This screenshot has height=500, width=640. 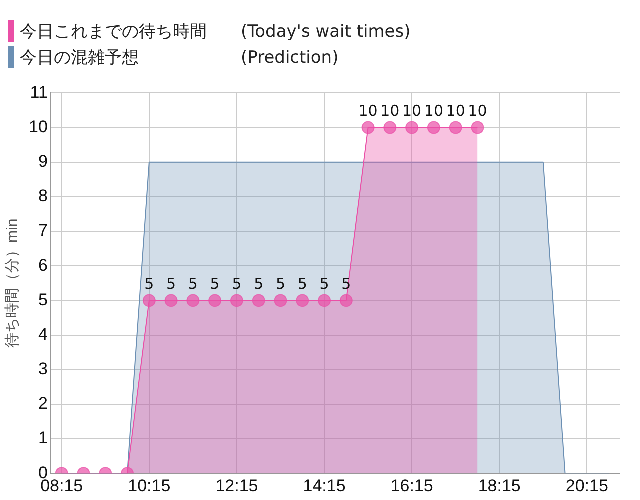 I want to click on x-tick-label: 18:15, so click(x=499, y=486).